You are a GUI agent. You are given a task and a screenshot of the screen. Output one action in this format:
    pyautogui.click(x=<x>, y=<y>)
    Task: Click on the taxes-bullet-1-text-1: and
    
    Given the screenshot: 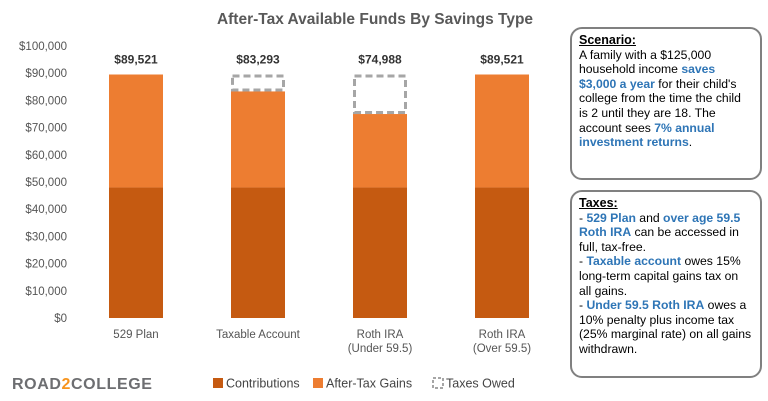 What is the action you would take?
    pyautogui.click(x=649, y=217)
    